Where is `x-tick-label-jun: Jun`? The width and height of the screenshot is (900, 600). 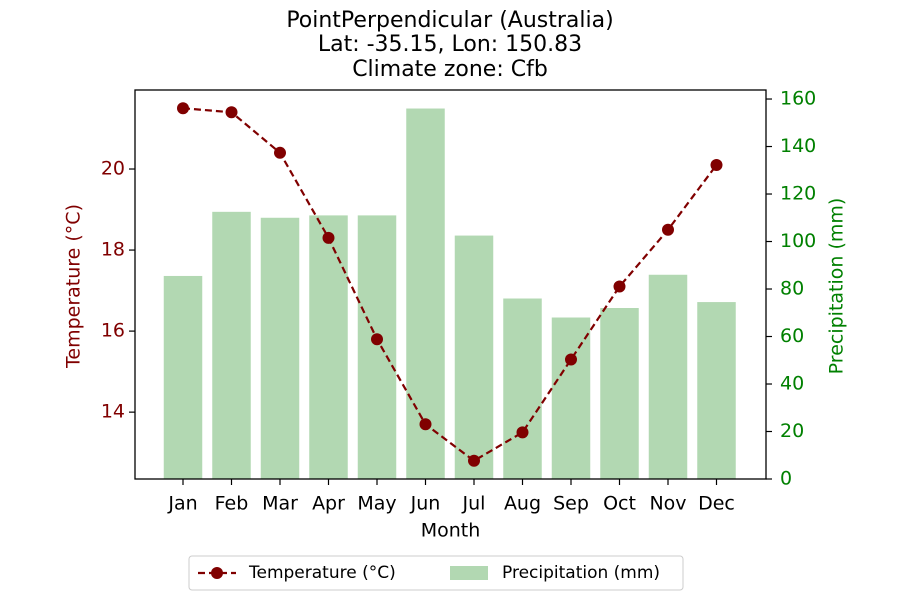
x-tick-label-jun: Jun is located at coordinates (425, 504).